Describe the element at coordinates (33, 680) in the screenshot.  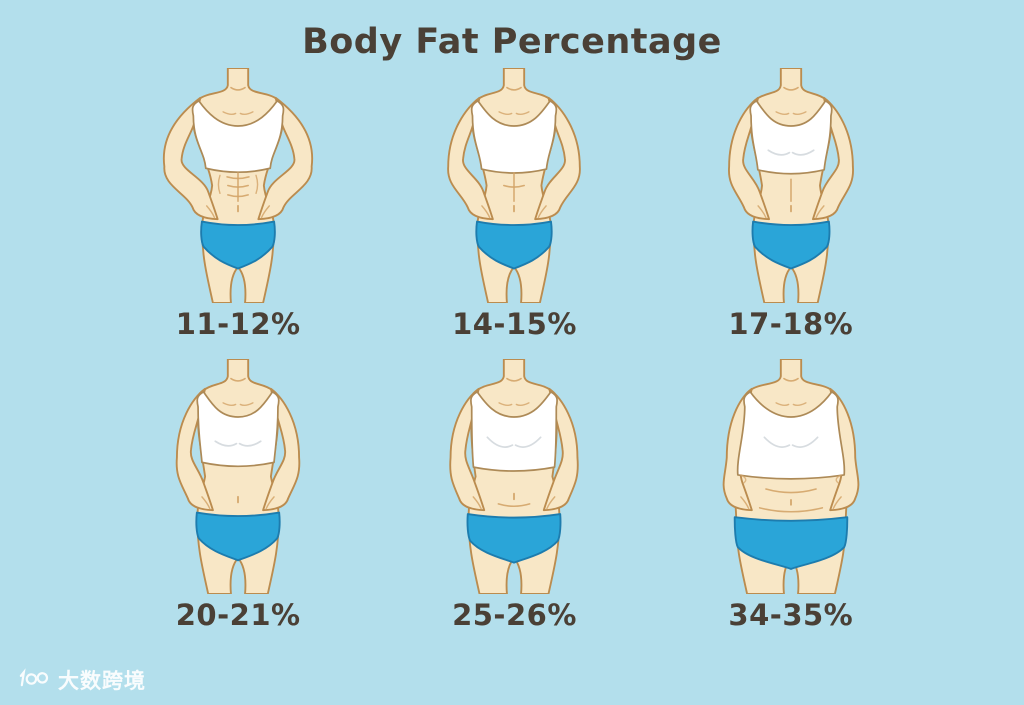
I see `watermark-logo-icon` at that location.